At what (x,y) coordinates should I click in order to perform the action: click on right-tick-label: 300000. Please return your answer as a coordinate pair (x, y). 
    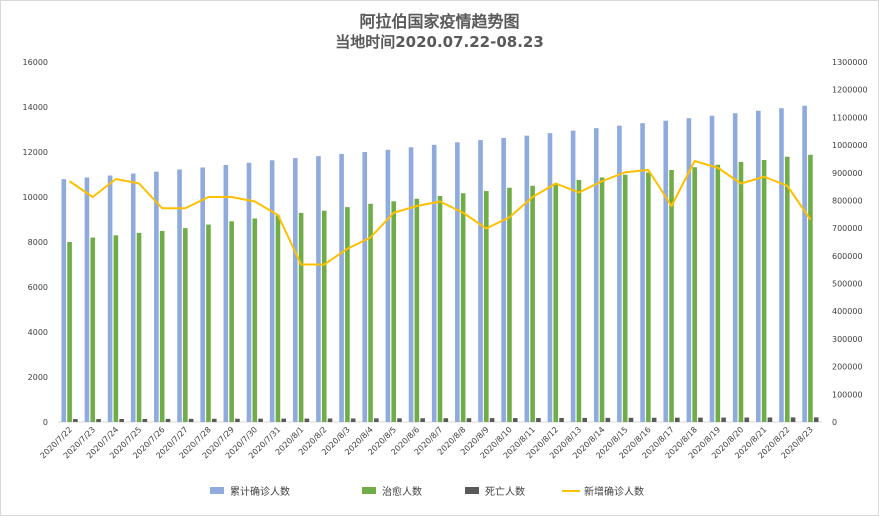
    Looking at the image, I should click on (847, 339).